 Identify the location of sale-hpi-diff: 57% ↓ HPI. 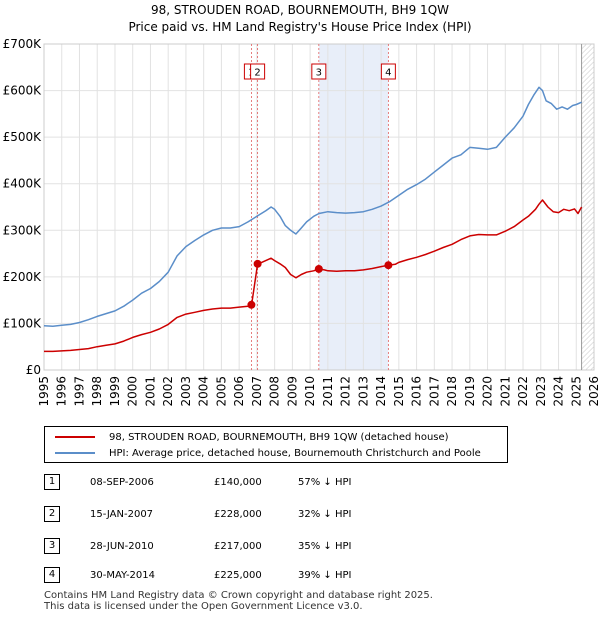
(325, 482).